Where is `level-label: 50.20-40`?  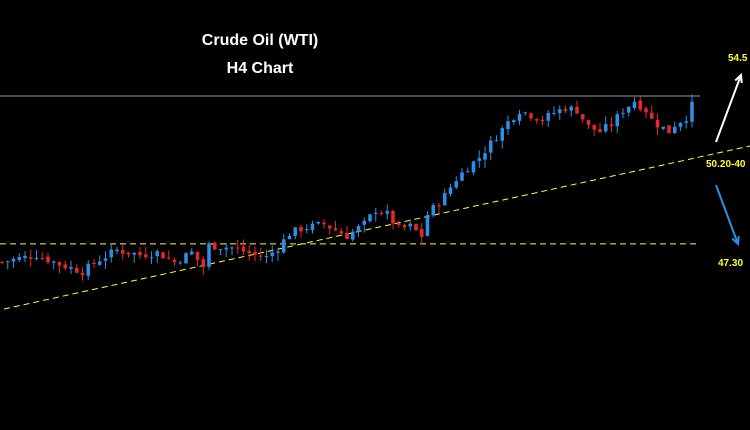 level-label: 50.20-40 is located at coordinates (726, 164).